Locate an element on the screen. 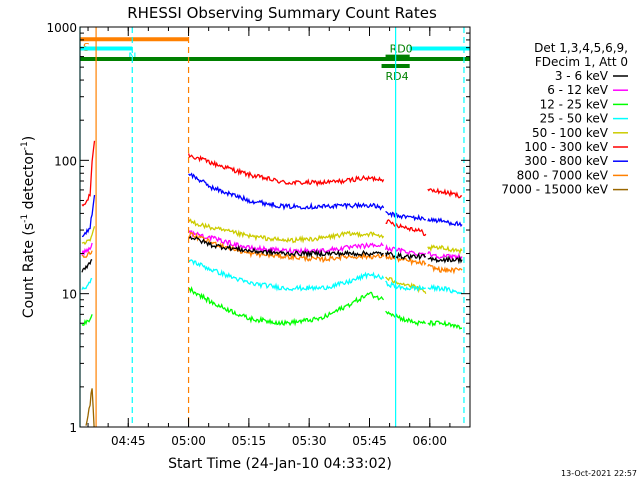  legend-label-50-100-kev: 50 - 100 keV is located at coordinates (570, 133).